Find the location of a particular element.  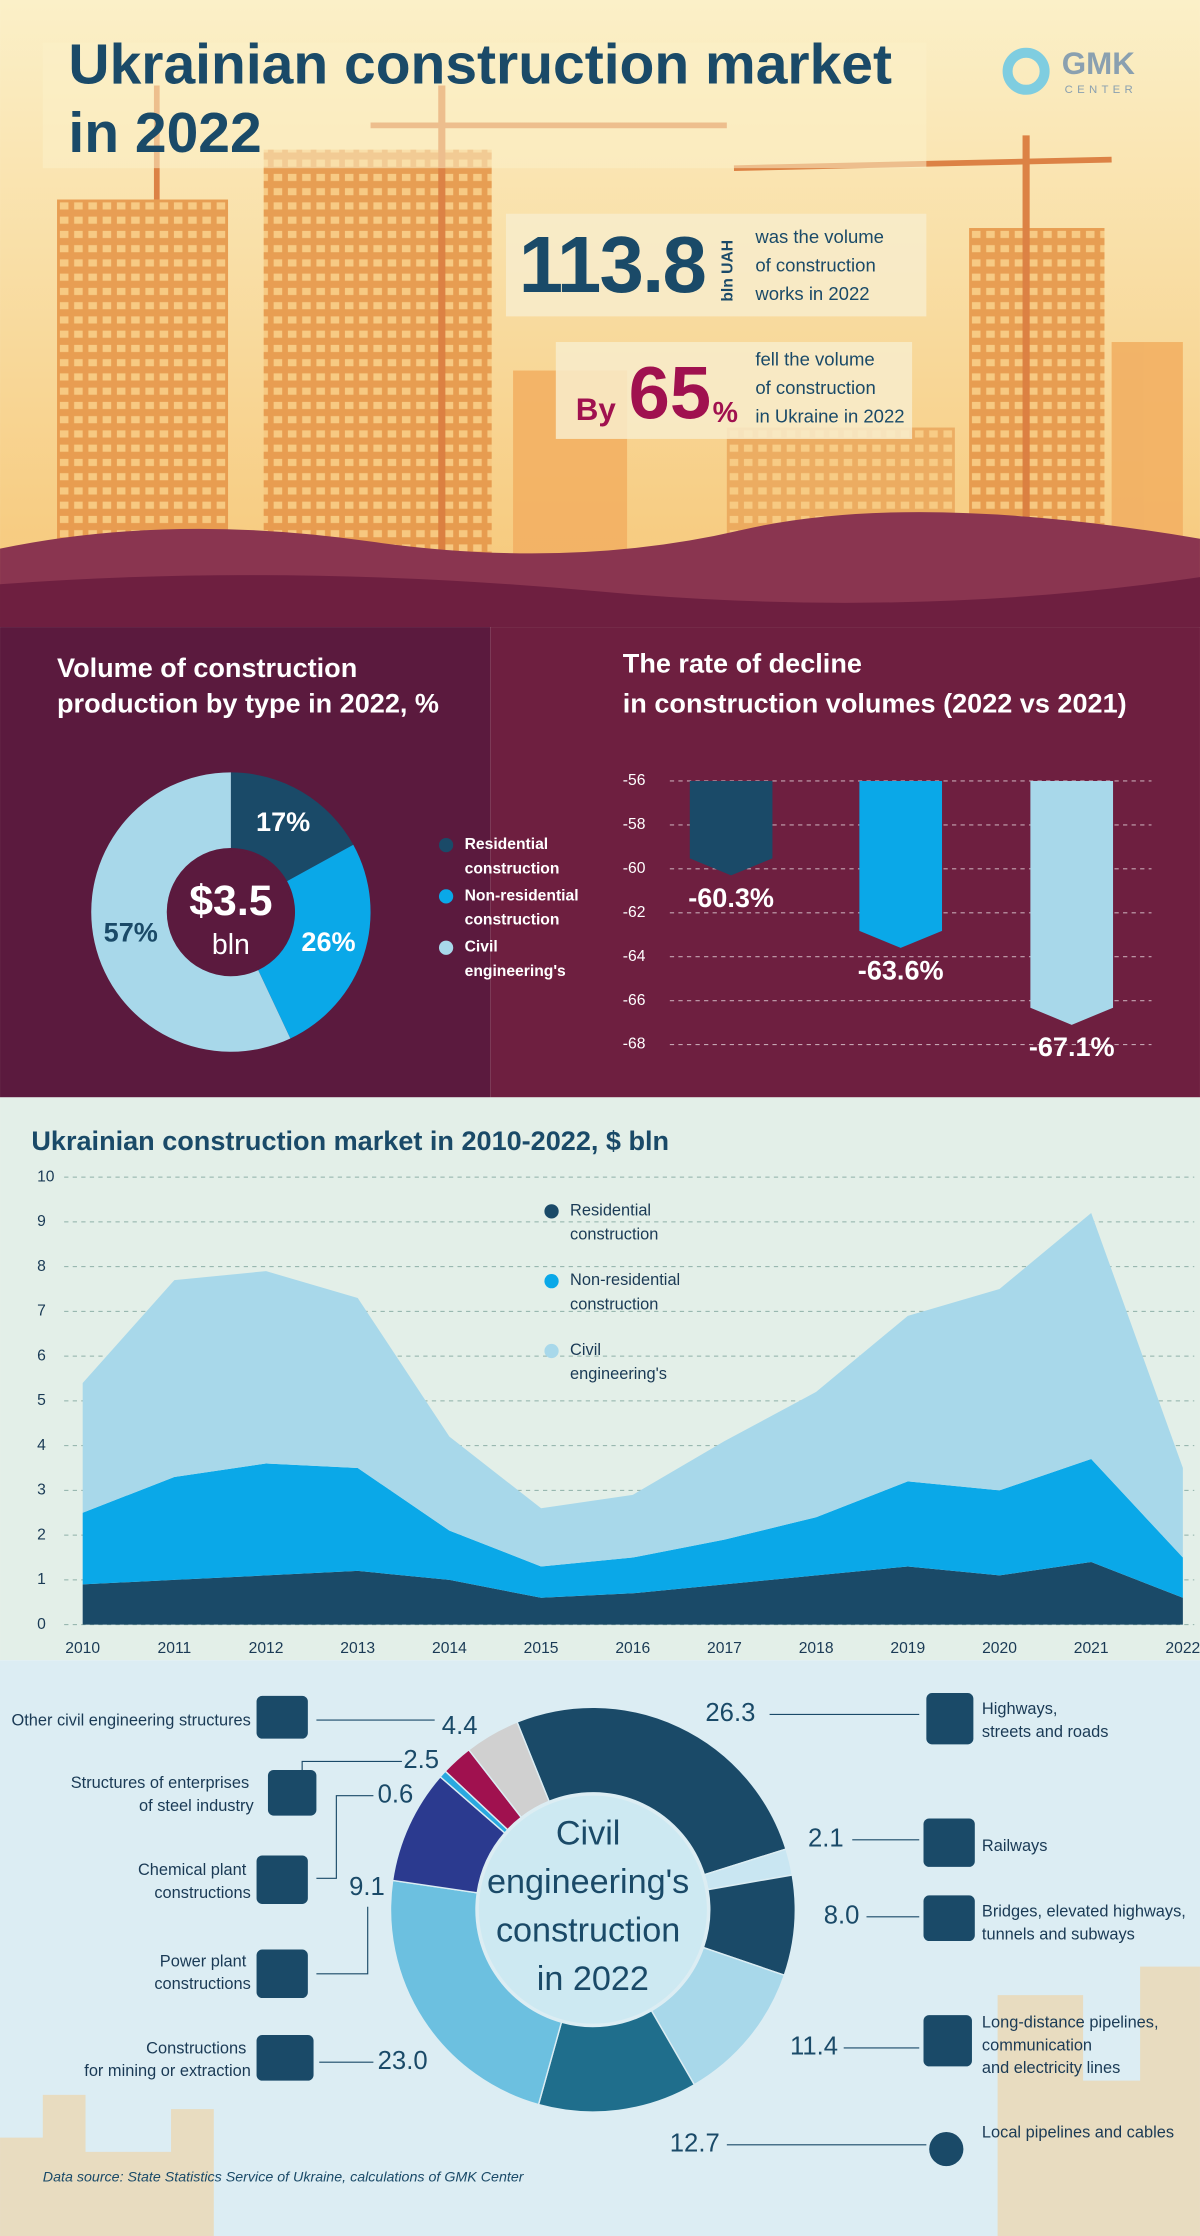

y-tick-label: 6 is located at coordinates (41, 1355).